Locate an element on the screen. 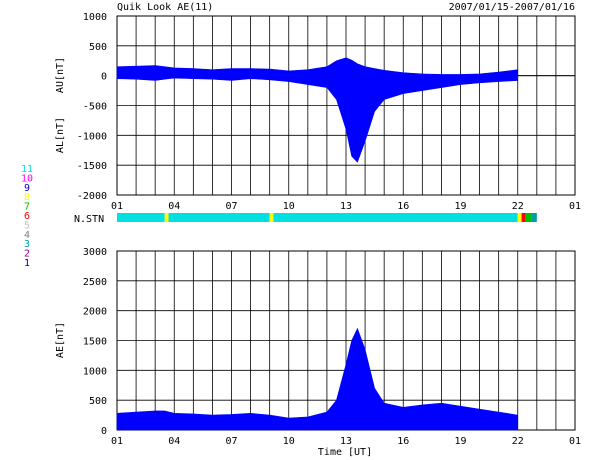  y-tick-label: -2000 is located at coordinates (92, 196).